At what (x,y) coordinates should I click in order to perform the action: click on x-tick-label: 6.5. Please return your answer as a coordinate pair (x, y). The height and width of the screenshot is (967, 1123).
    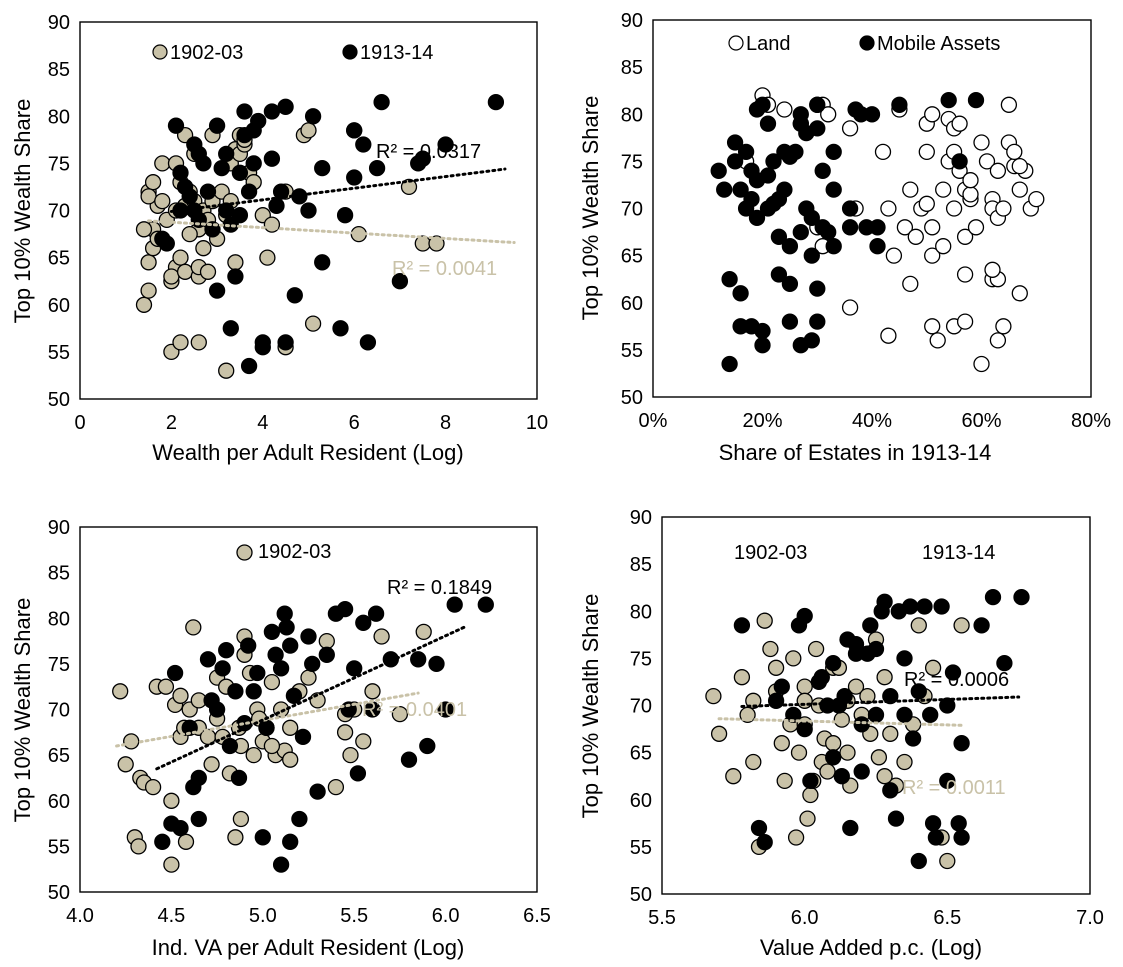
    Looking at the image, I should click on (537, 916).